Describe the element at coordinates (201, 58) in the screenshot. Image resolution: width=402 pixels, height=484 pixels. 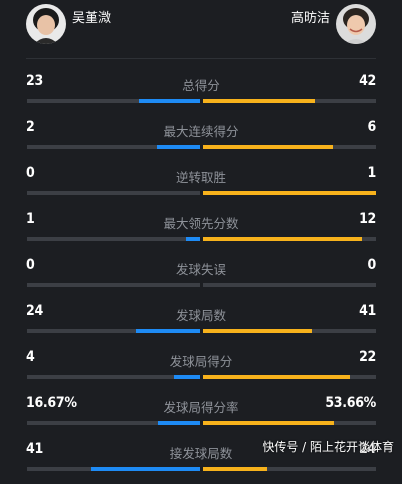
I see `header-divider` at that location.